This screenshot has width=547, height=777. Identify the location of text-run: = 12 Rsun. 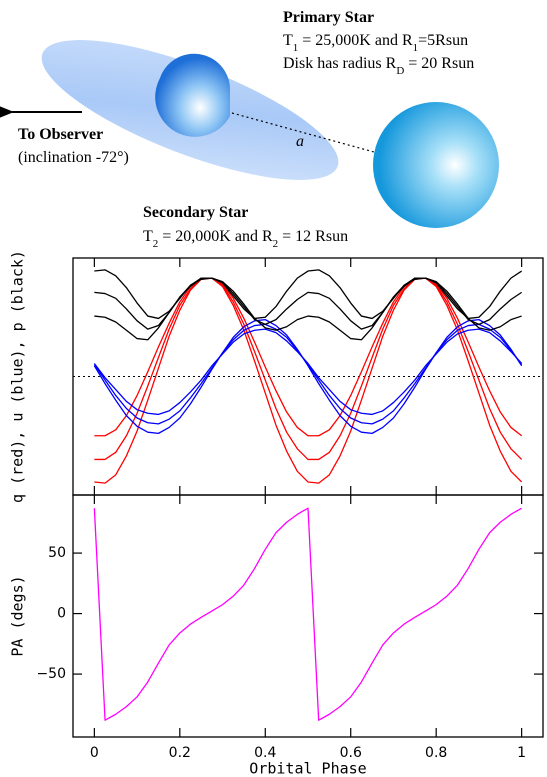
(313, 236).